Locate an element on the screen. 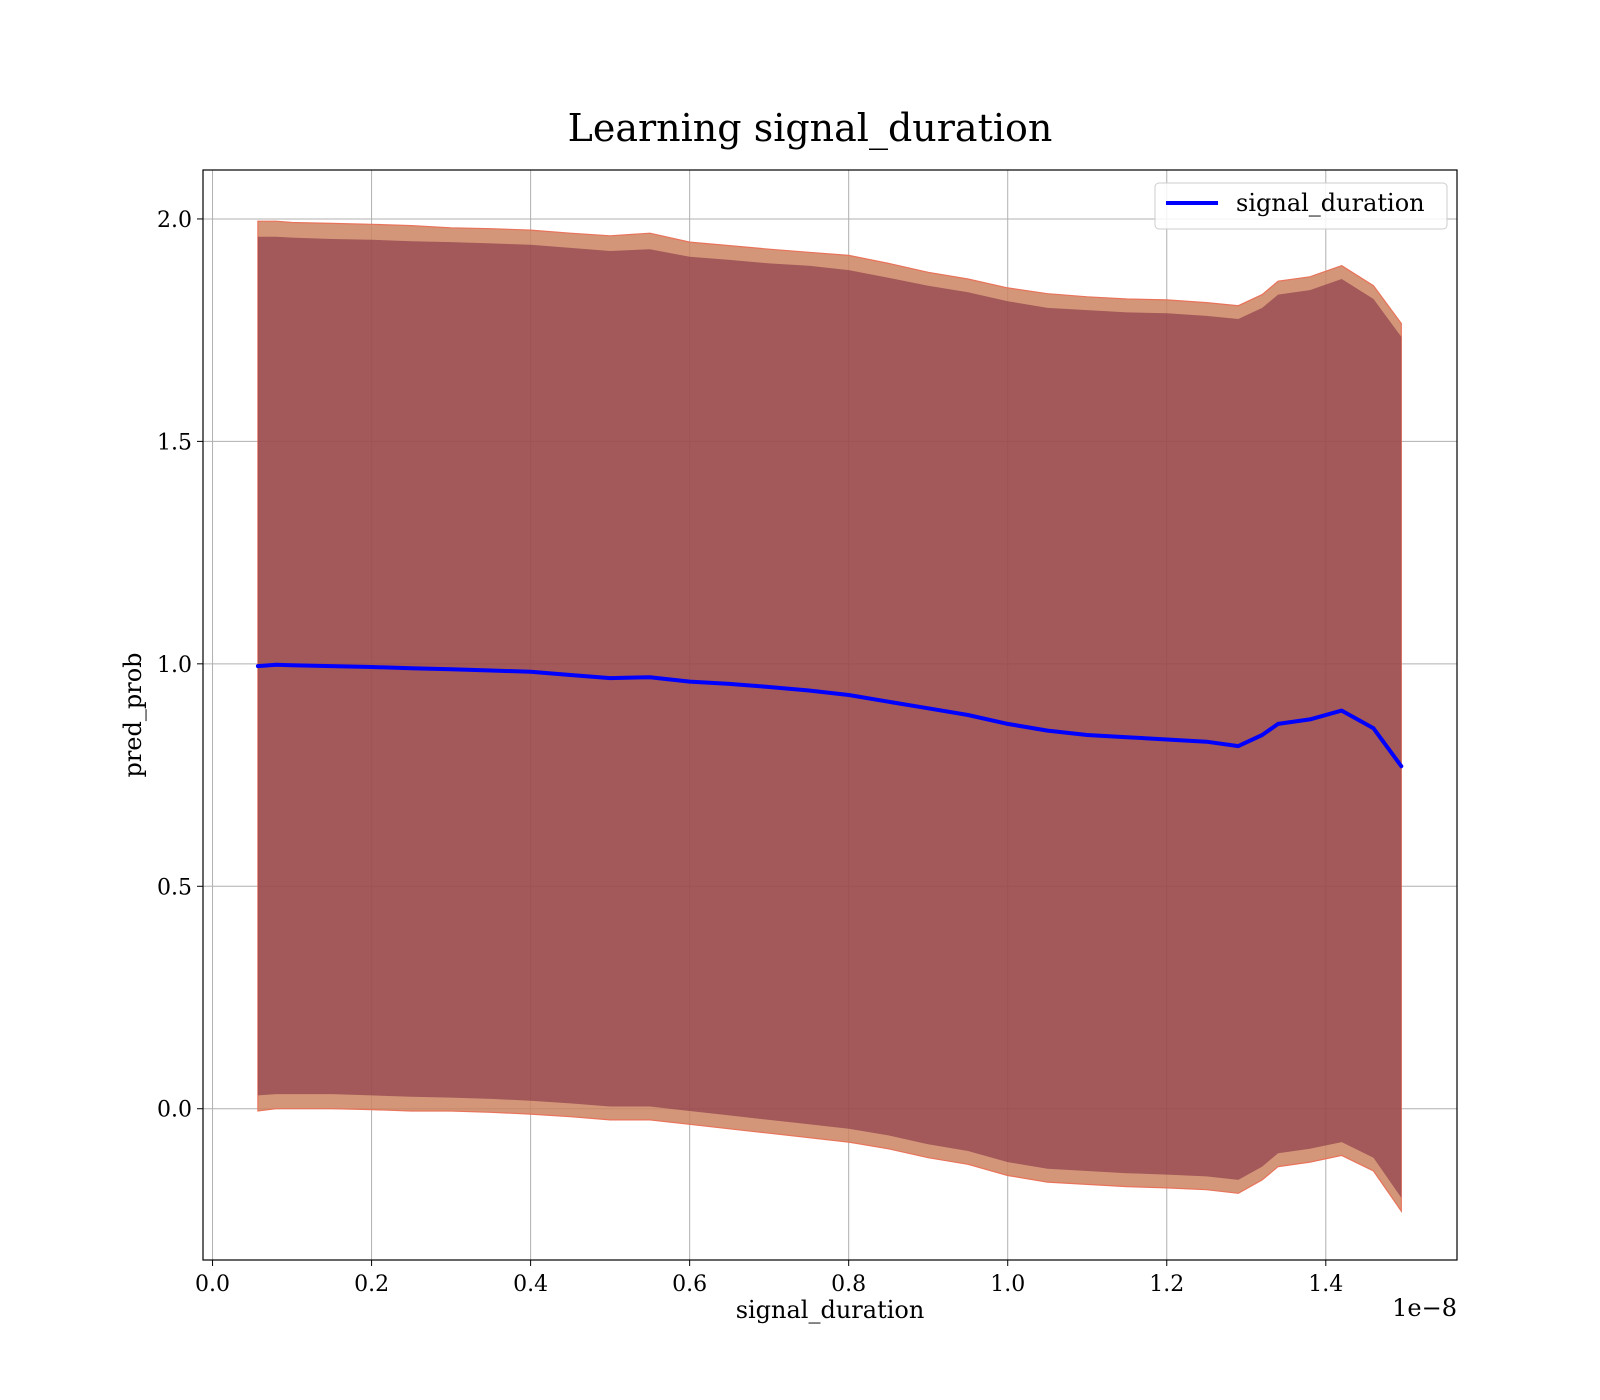 Image resolution: width=1600 pixels, height=1400 pixels. y-axis-ticks: 0.0 0.5 1.0 1.5 2.0 is located at coordinates (180, 665).